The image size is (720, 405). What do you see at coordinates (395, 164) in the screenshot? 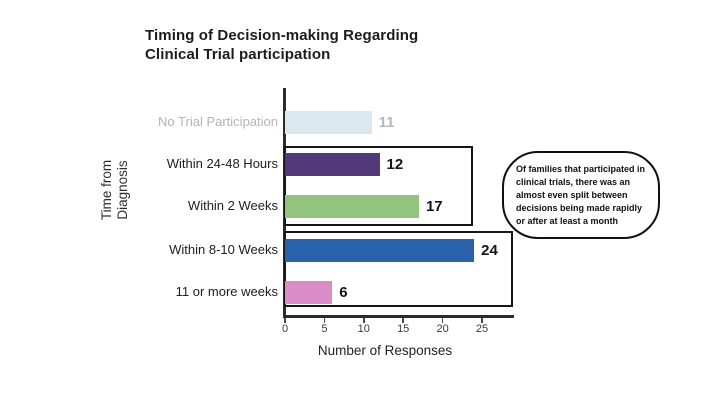
I see `value-label: 12` at bounding box center [395, 164].